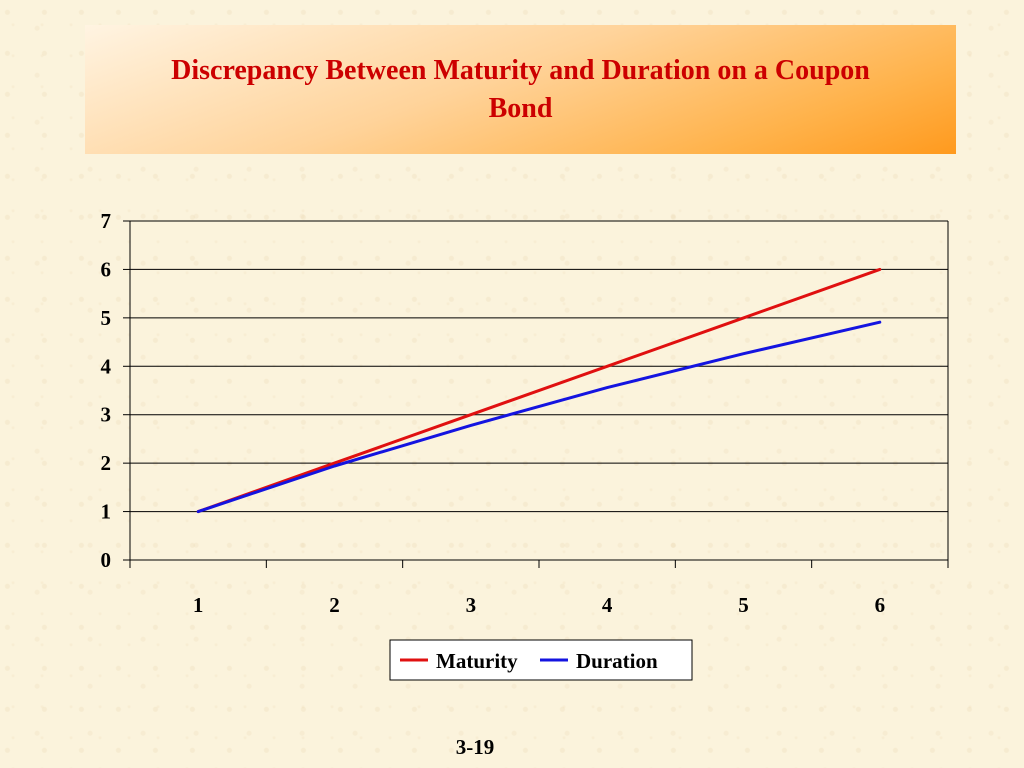 The width and height of the screenshot is (1024, 768). I want to click on y-tick-label: 4, so click(106, 366).